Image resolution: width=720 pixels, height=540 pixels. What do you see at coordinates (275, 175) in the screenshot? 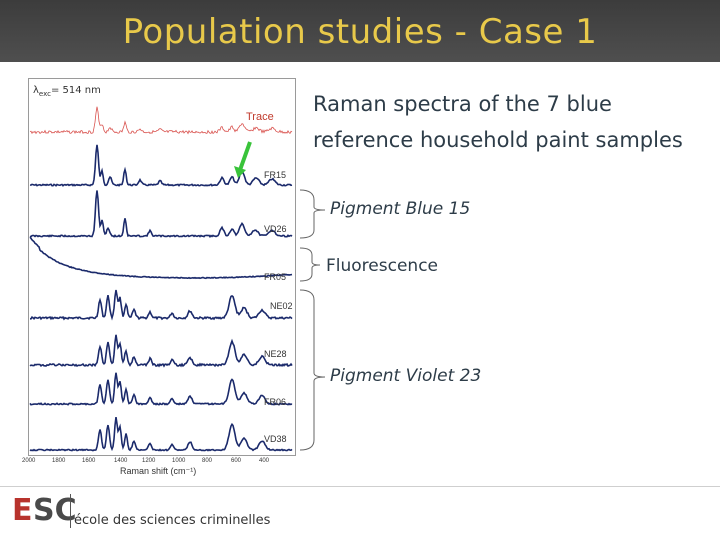
I see `spectrum-label-fr15: FR15` at bounding box center [275, 175].